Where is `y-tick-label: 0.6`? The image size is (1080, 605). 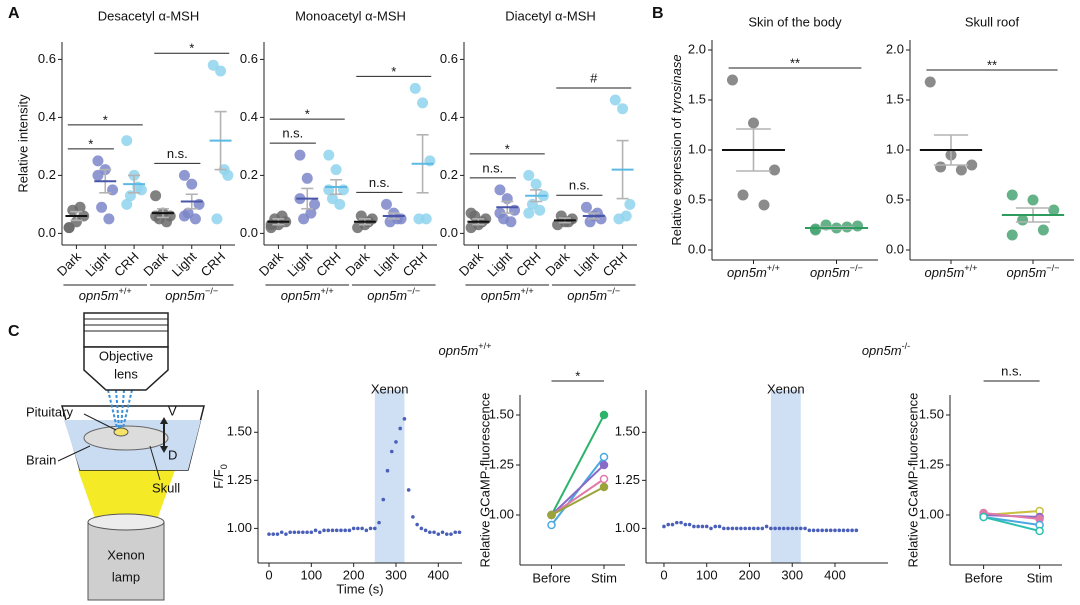 y-tick-label: 0.6 is located at coordinates (47, 58).